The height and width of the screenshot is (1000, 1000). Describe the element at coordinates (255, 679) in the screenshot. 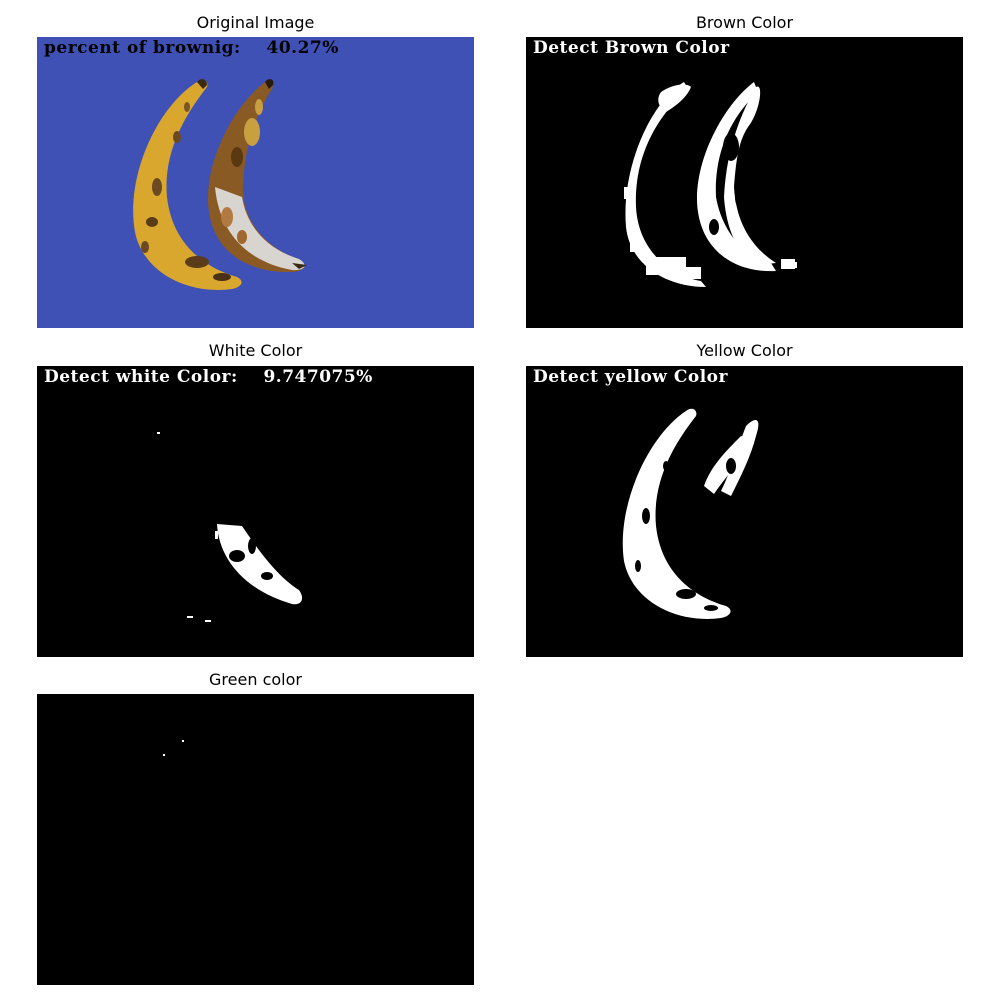

I see `panel-title-green: Green color` at that location.